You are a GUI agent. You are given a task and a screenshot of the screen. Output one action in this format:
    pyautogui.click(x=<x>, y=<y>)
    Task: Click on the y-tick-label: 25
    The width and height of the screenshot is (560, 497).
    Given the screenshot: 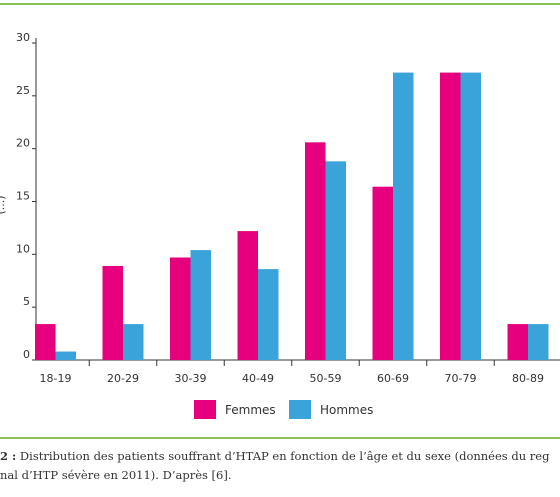 What is the action you would take?
    pyautogui.click(x=23, y=90)
    